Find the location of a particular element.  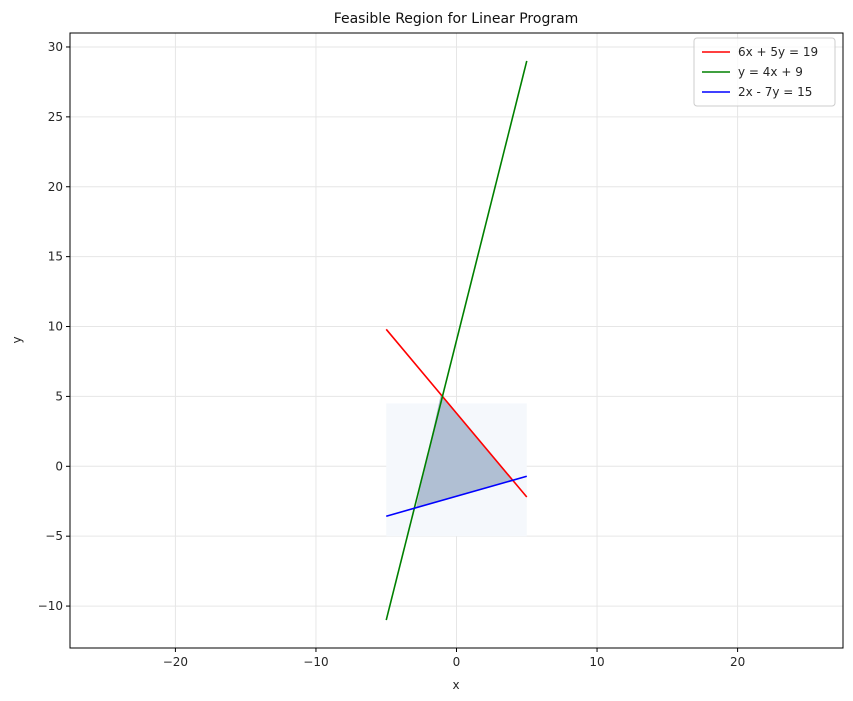

x-tick-label: 20 is located at coordinates (737, 662).